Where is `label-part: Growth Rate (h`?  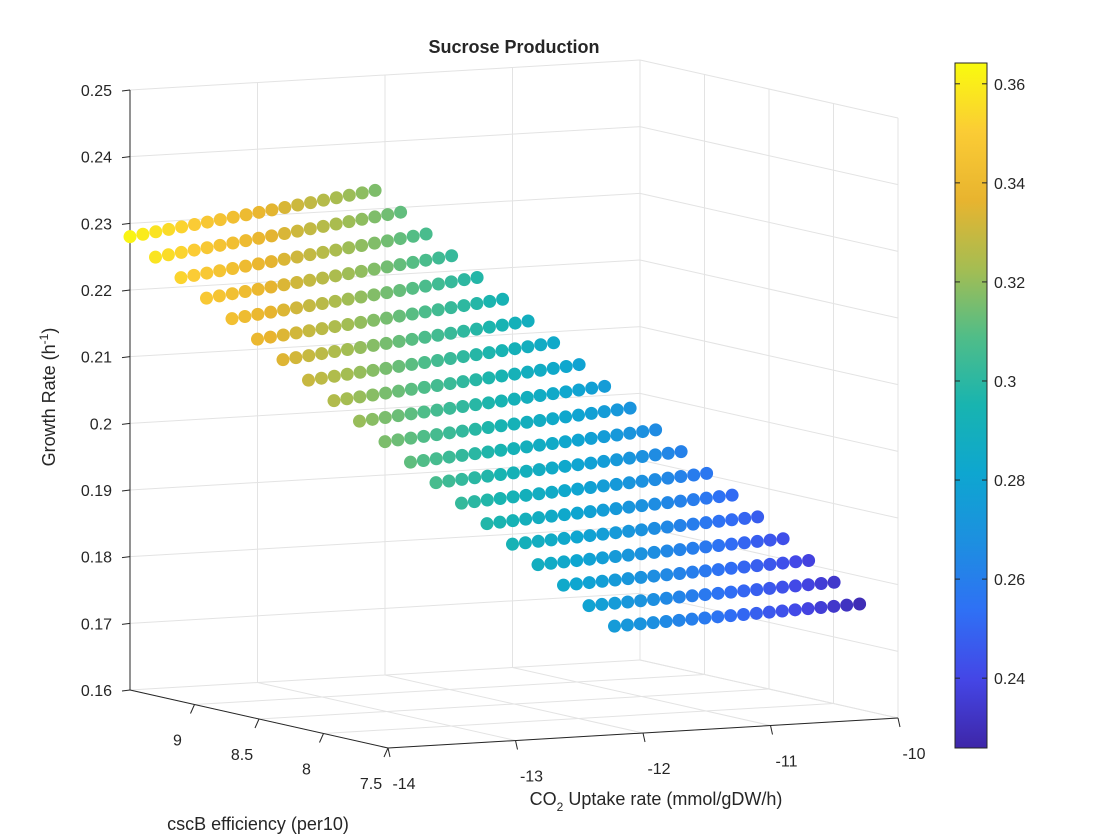
label-part: Growth Rate (h is located at coordinates (49, 405).